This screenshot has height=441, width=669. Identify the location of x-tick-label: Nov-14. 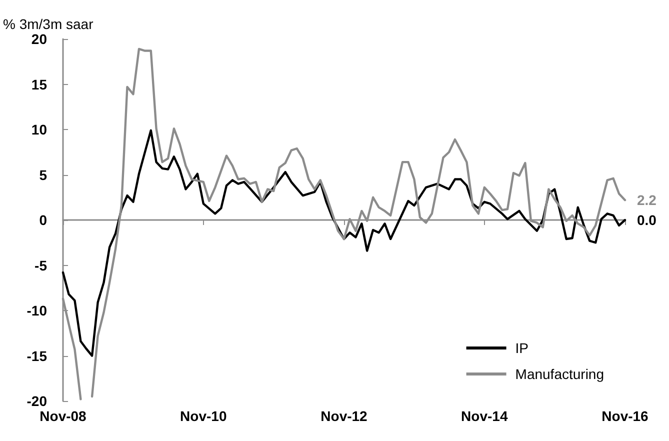
(484, 416).